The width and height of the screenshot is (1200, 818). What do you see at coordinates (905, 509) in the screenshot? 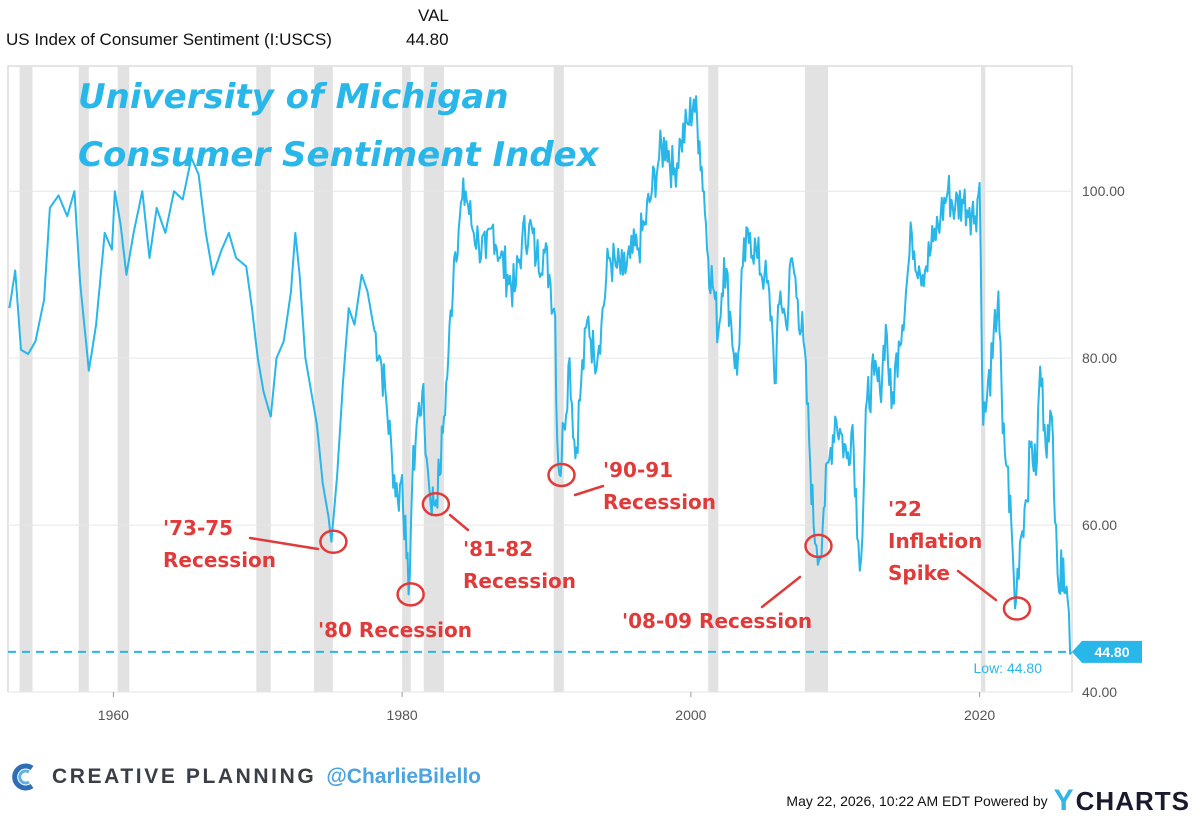
I see `annotation-label-5-line-0: '22` at bounding box center [905, 509].